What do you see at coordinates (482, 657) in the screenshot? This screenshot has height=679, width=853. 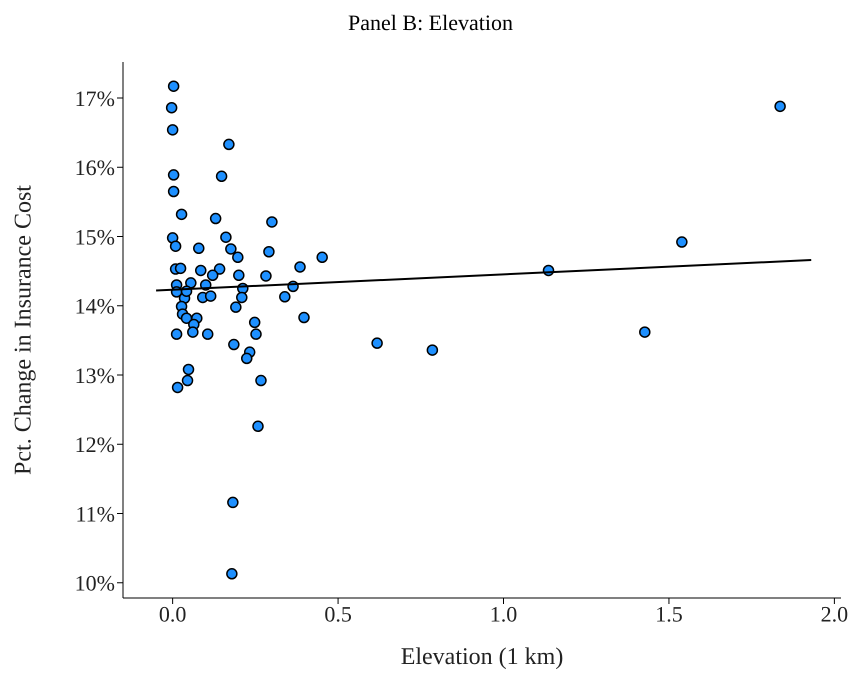 I see `x-axis-title: Elevation (1 km)` at bounding box center [482, 657].